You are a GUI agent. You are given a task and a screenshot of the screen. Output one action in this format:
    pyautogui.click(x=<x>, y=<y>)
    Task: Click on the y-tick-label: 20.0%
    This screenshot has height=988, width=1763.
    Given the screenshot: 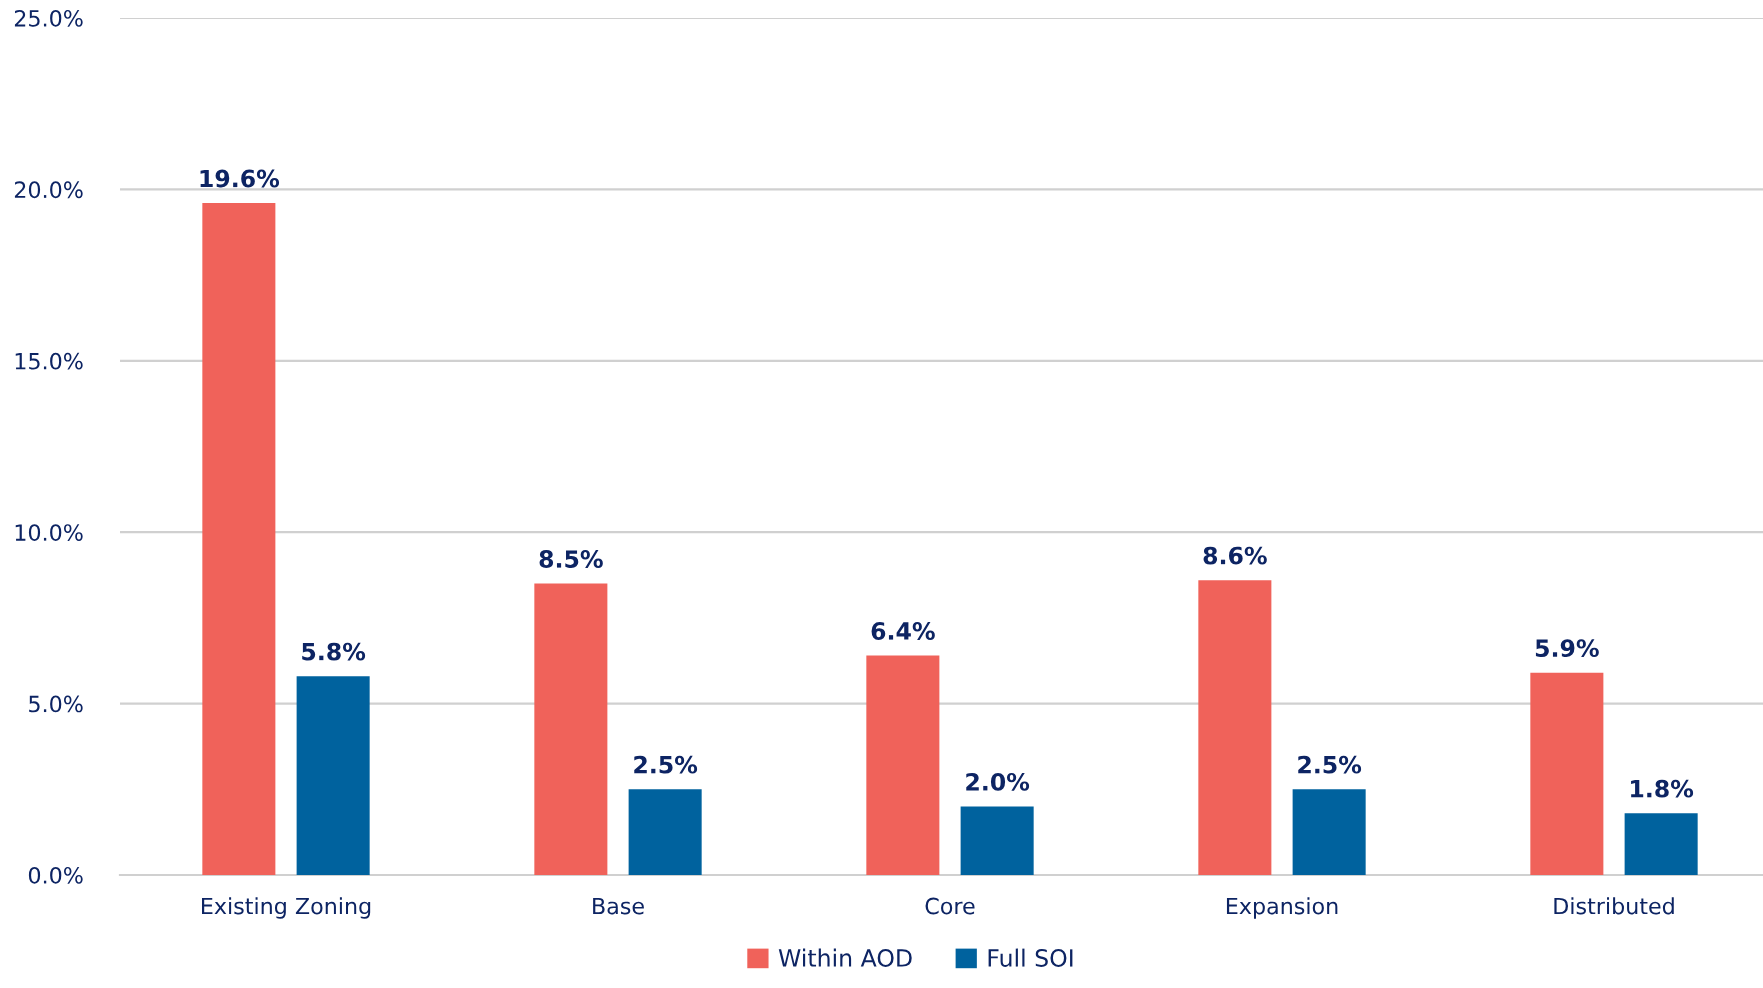 What is the action you would take?
    pyautogui.click(x=48, y=190)
    